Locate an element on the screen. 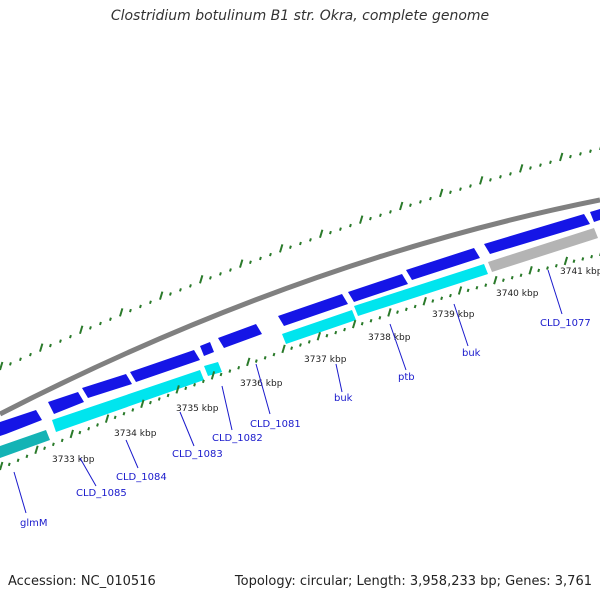 The width and height of the screenshot is (600, 600). gene-label: CLD_1084 is located at coordinates (141, 477).